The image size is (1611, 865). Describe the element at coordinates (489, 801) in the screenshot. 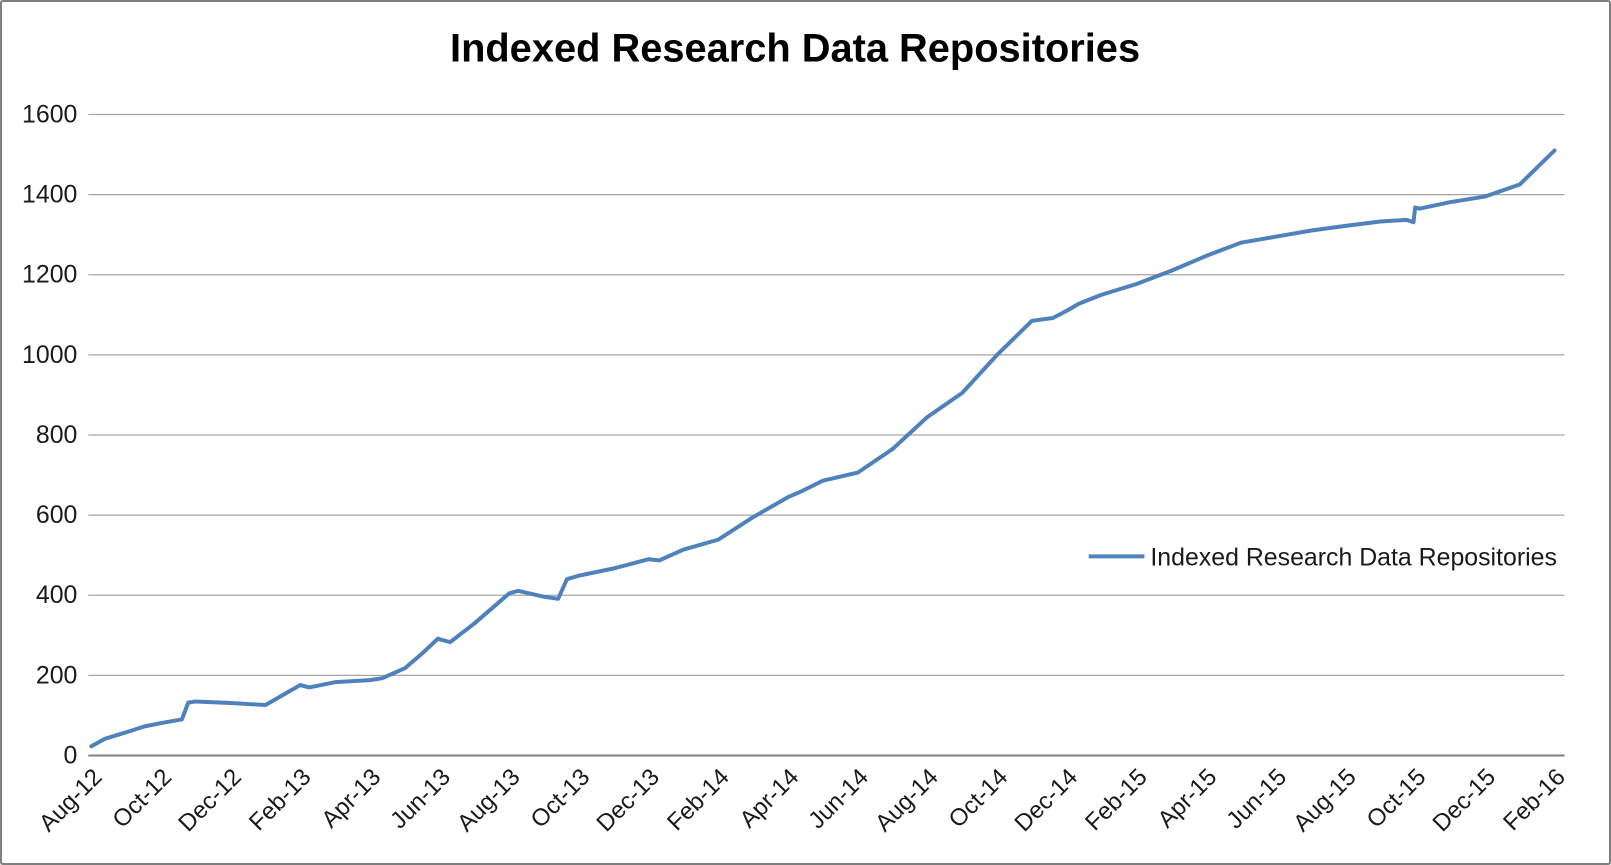

I see `x-axis-tick-label: Aug-13` at that location.